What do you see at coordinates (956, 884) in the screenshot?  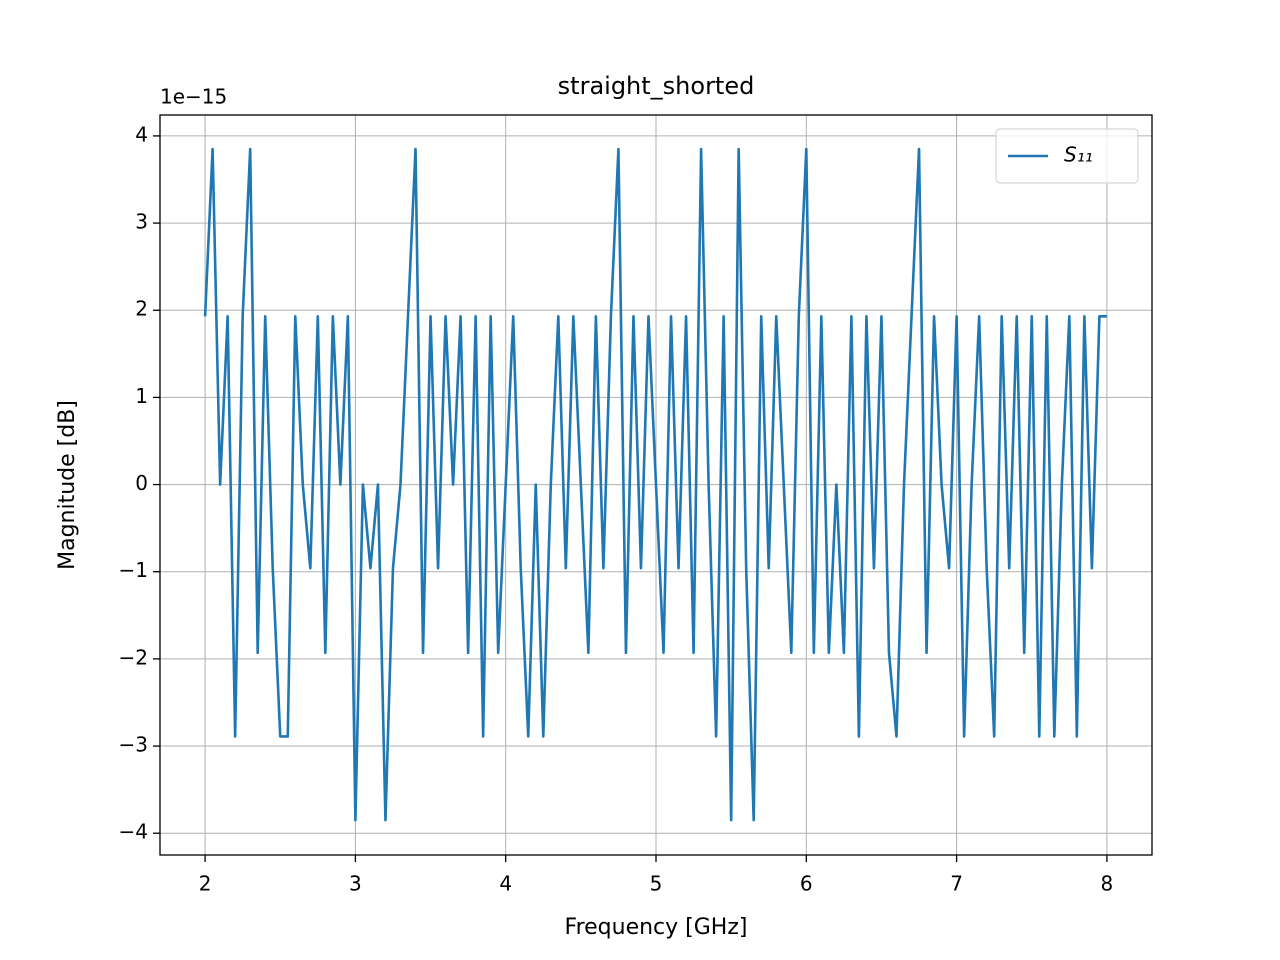 I see `x-tick-label: 7` at bounding box center [956, 884].